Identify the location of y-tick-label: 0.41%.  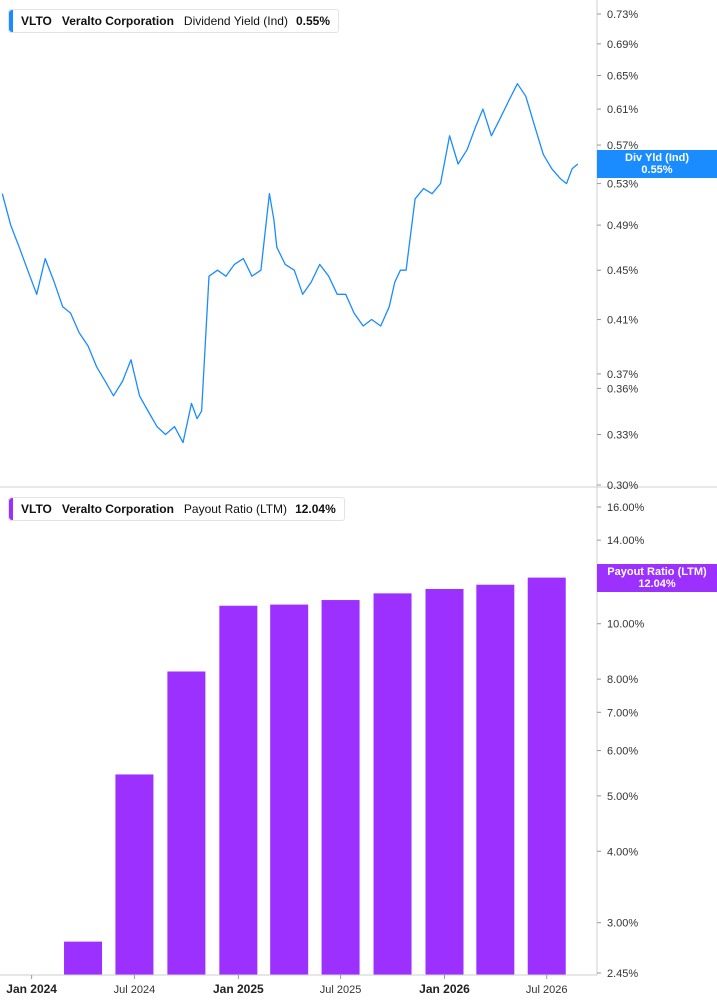
(622, 321).